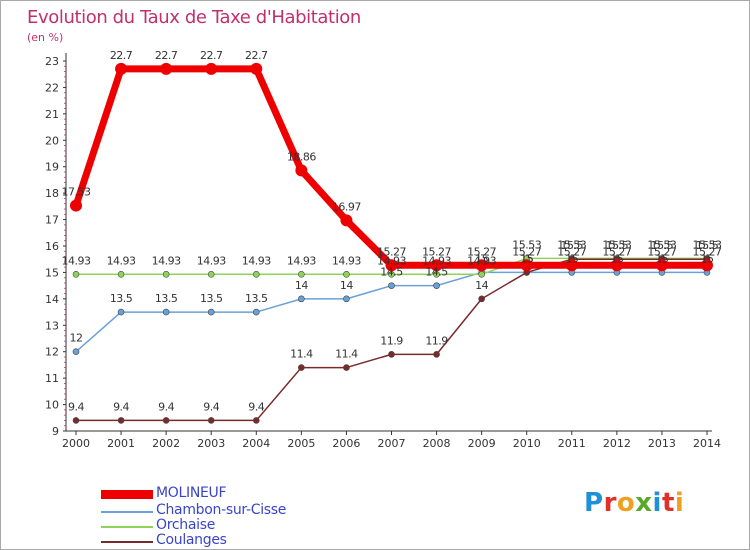  Describe the element at coordinates (166, 443) in the screenshot. I see `x-tick-label: 2002` at that location.